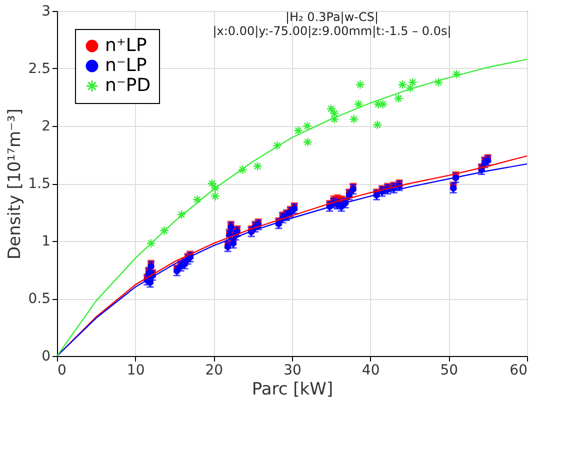 This screenshot has height=452, width=588. Describe the element at coordinates (332, 17) in the screenshot. I see `chart-title: |H₂ 0.3Pa|w-CS|` at that location.